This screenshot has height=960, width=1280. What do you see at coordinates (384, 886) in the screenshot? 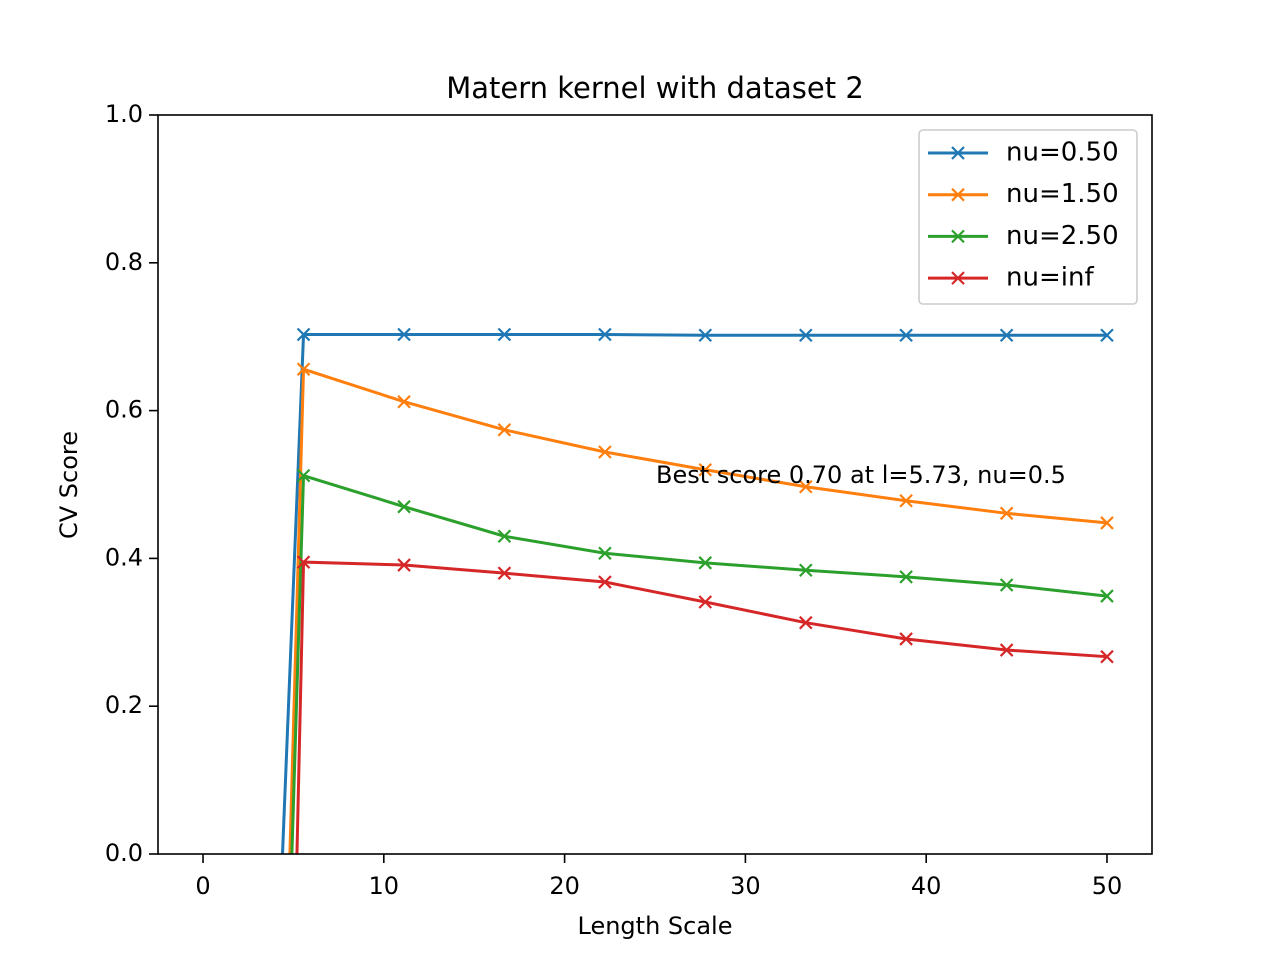
I see `x-tick-label: 10` at bounding box center [384, 886].